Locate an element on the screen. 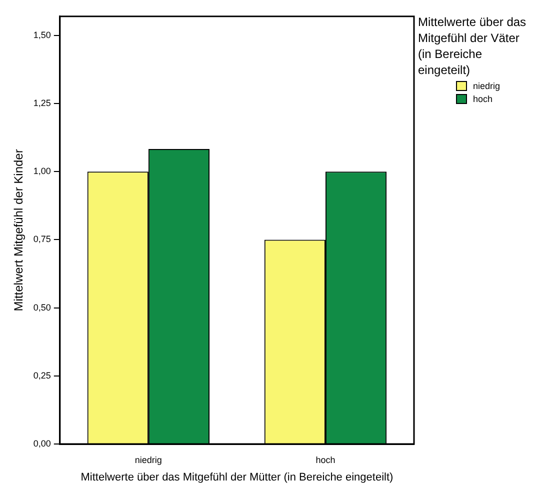 Image resolution: width=533 pixels, height=486 pixels. legend-label: niedrig is located at coordinates (486, 86).